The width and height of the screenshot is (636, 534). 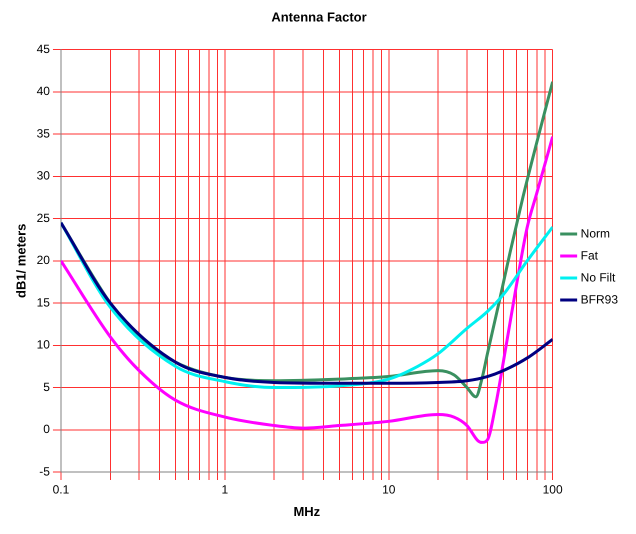 I want to click on y-tick-label: 5, so click(x=46, y=387).